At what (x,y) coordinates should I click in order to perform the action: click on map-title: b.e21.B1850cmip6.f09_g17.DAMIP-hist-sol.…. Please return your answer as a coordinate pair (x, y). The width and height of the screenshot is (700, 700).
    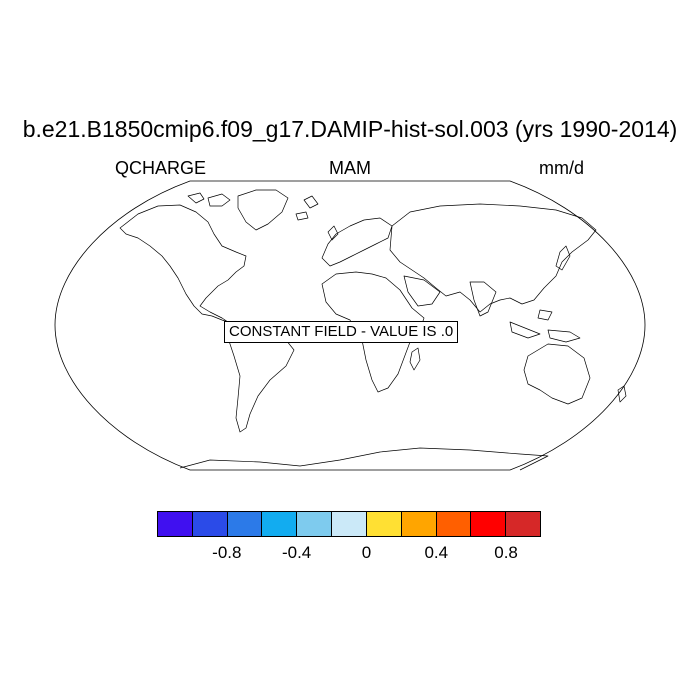
    Looking at the image, I should click on (350, 129).